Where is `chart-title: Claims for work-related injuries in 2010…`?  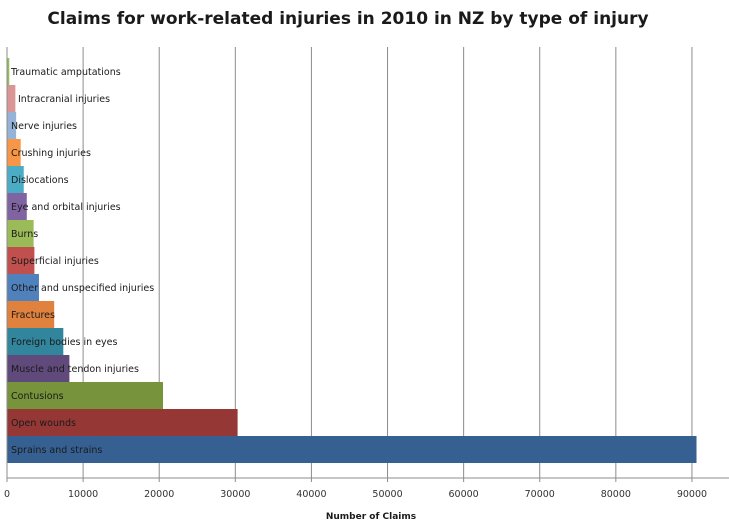 chart-title: Claims for work-related injuries in 2010… is located at coordinates (347, 19).